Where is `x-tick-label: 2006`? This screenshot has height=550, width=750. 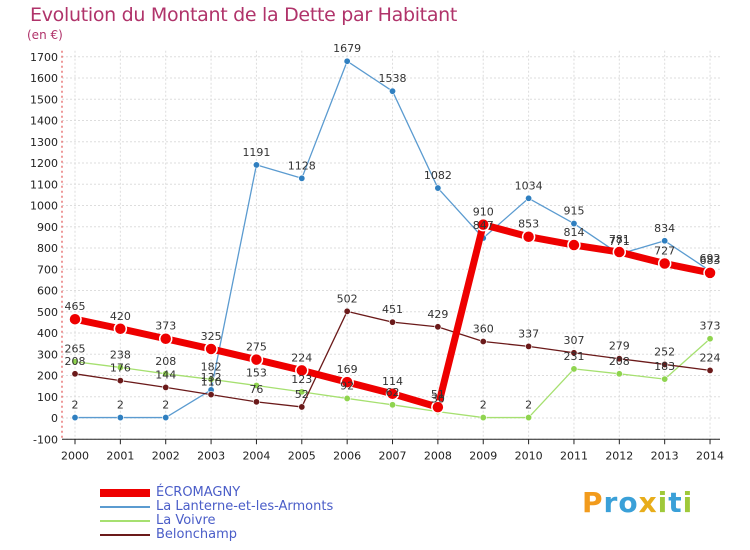
x-tick-label: 2006 is located at coordinates (347, 455).